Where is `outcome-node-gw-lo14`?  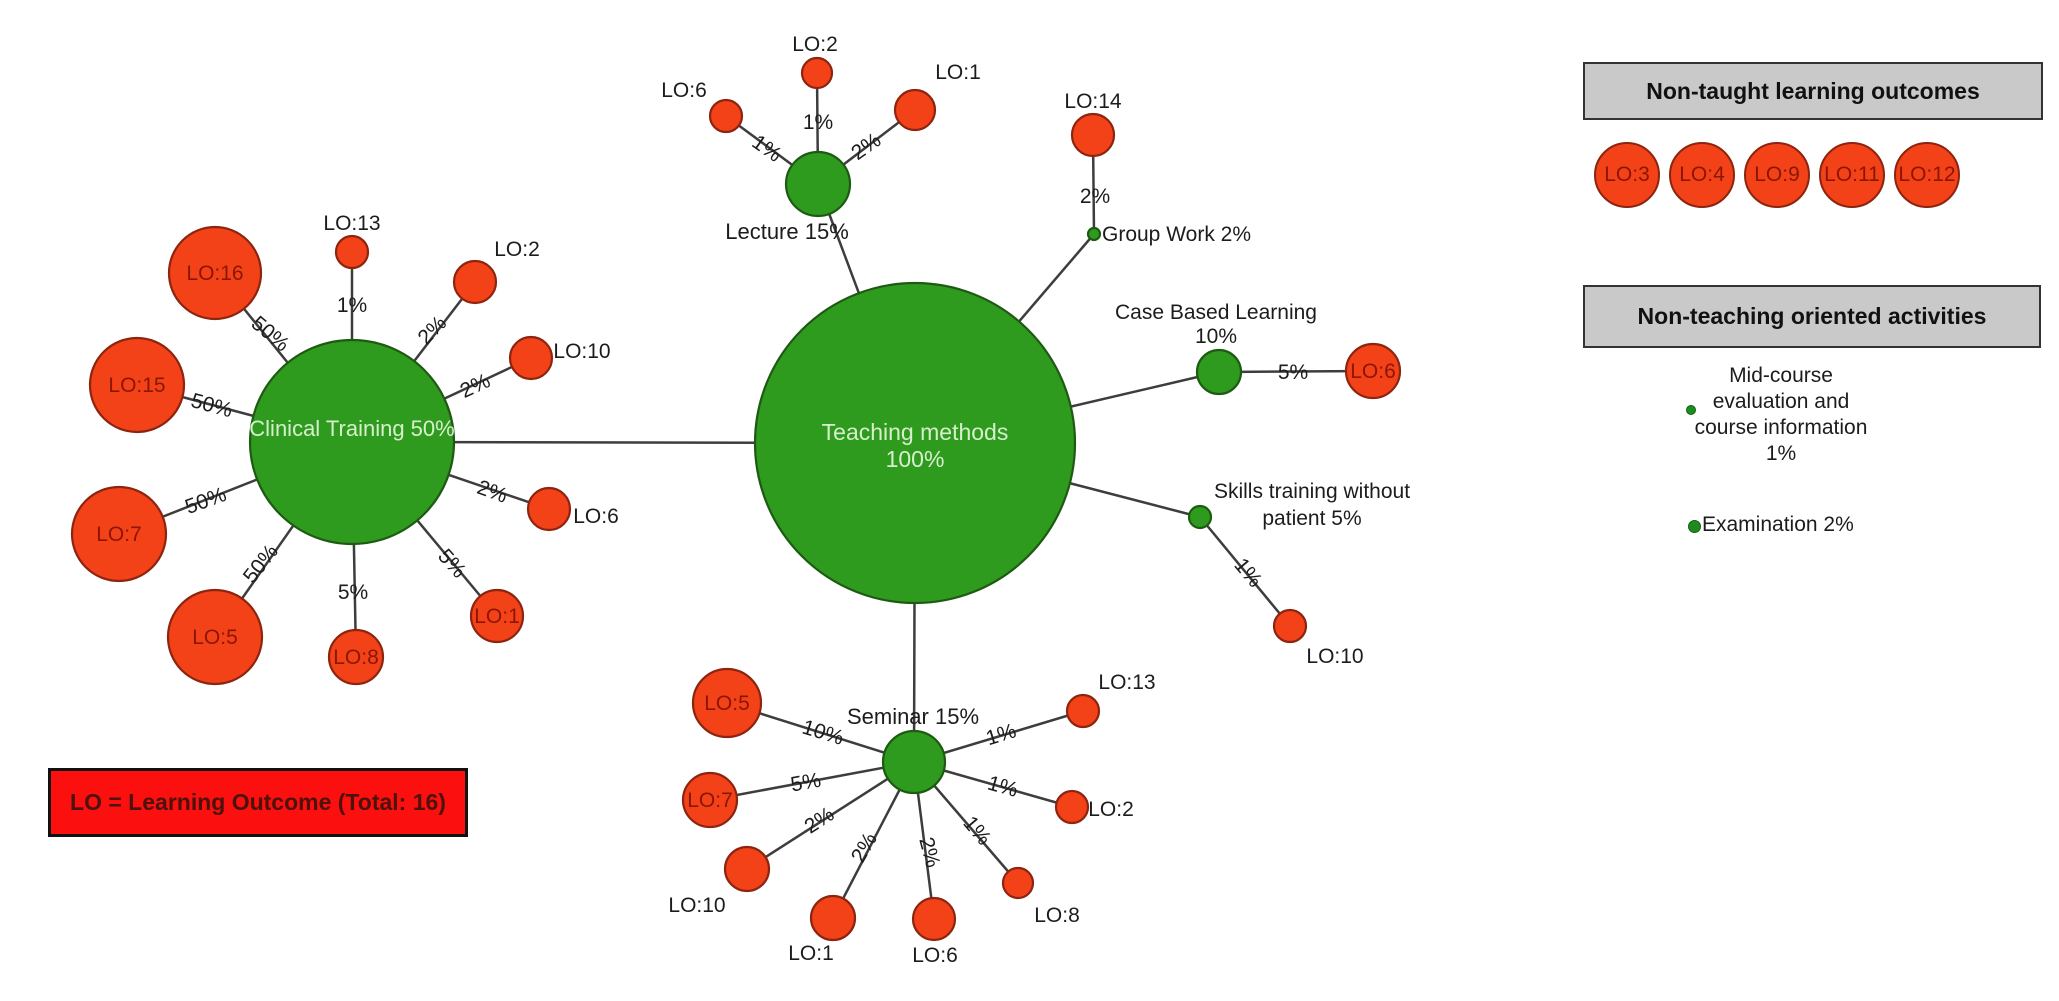 outcome-node-gw-lo14 is located at coordinates (1093, 135).